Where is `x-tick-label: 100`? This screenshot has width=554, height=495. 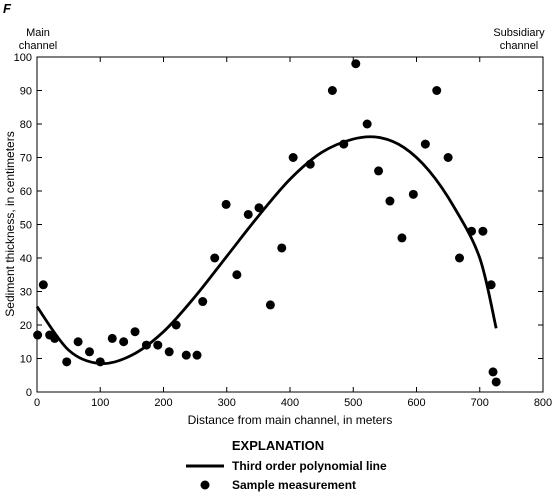 x-tick-label: 100 is located at coordinates (100, 403).